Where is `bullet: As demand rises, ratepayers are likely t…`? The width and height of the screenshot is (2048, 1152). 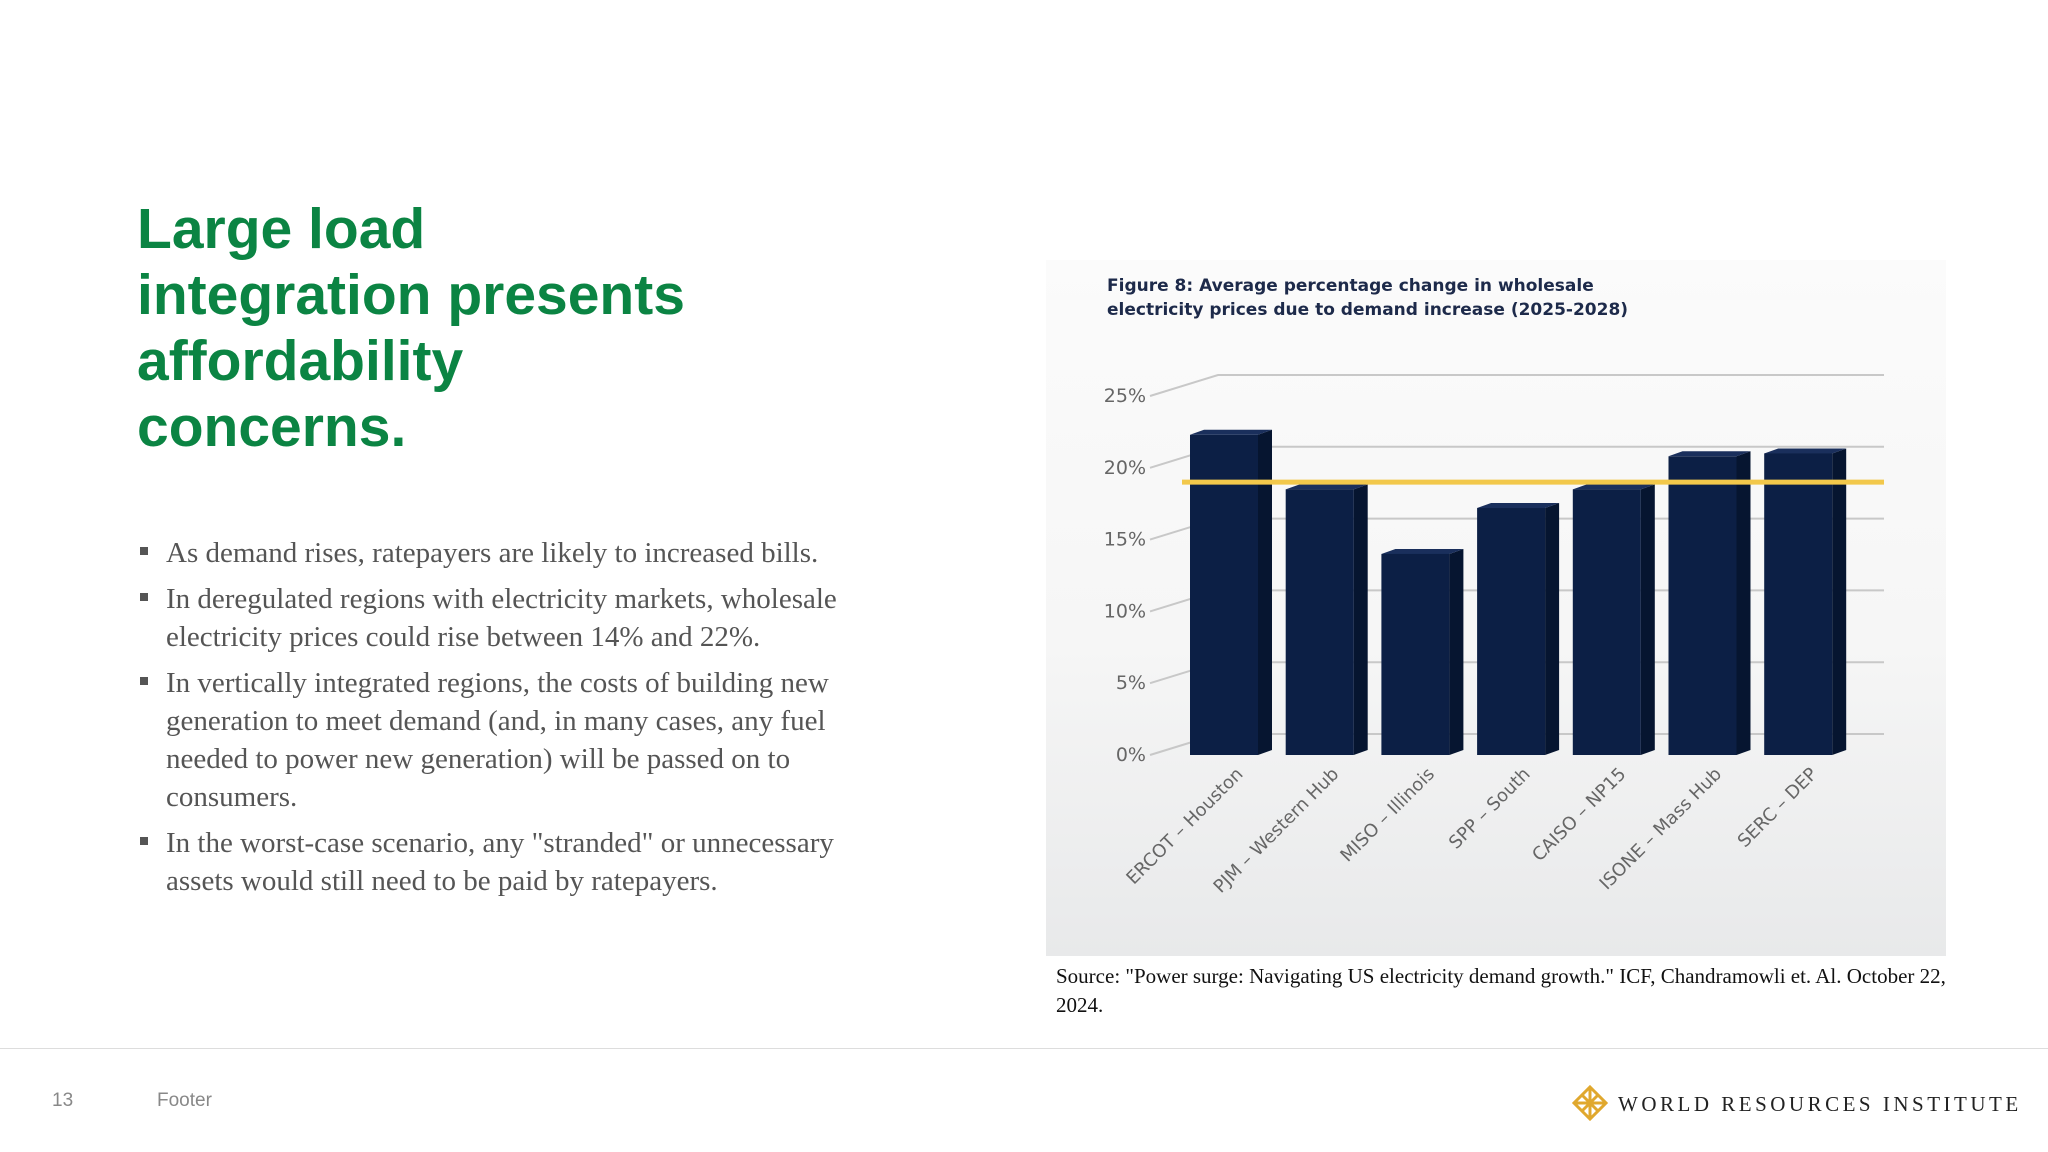 bullet: As demand rises, ratepayers are likely t… is located at coordinates (515, 553).